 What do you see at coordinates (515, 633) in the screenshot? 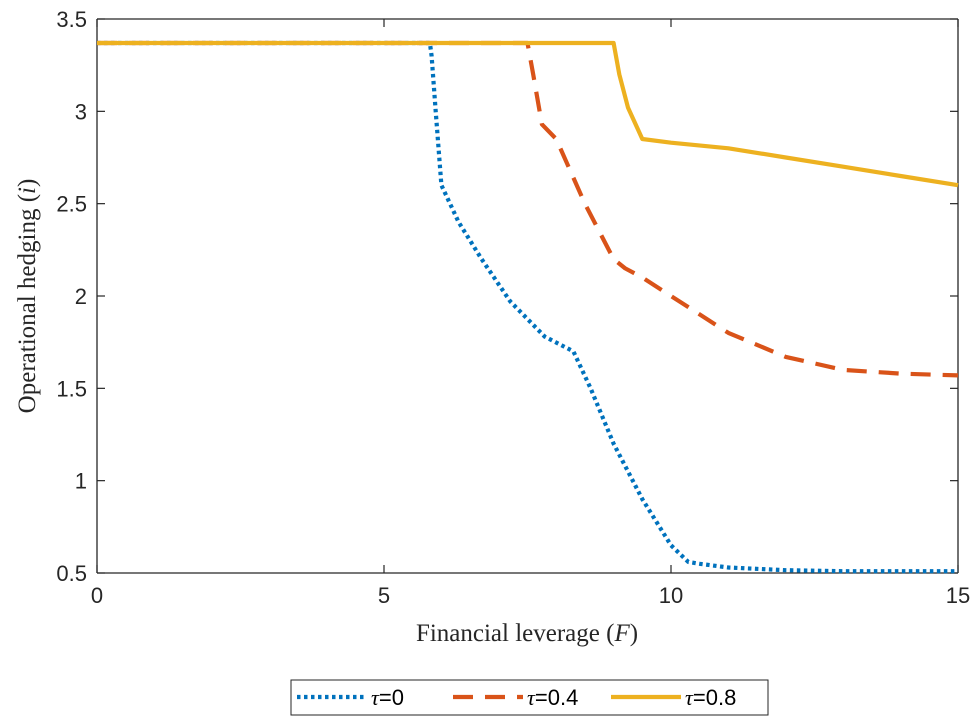
I see `x-axis-label-text: Financial leverage (` at bounding box center [515, 633].